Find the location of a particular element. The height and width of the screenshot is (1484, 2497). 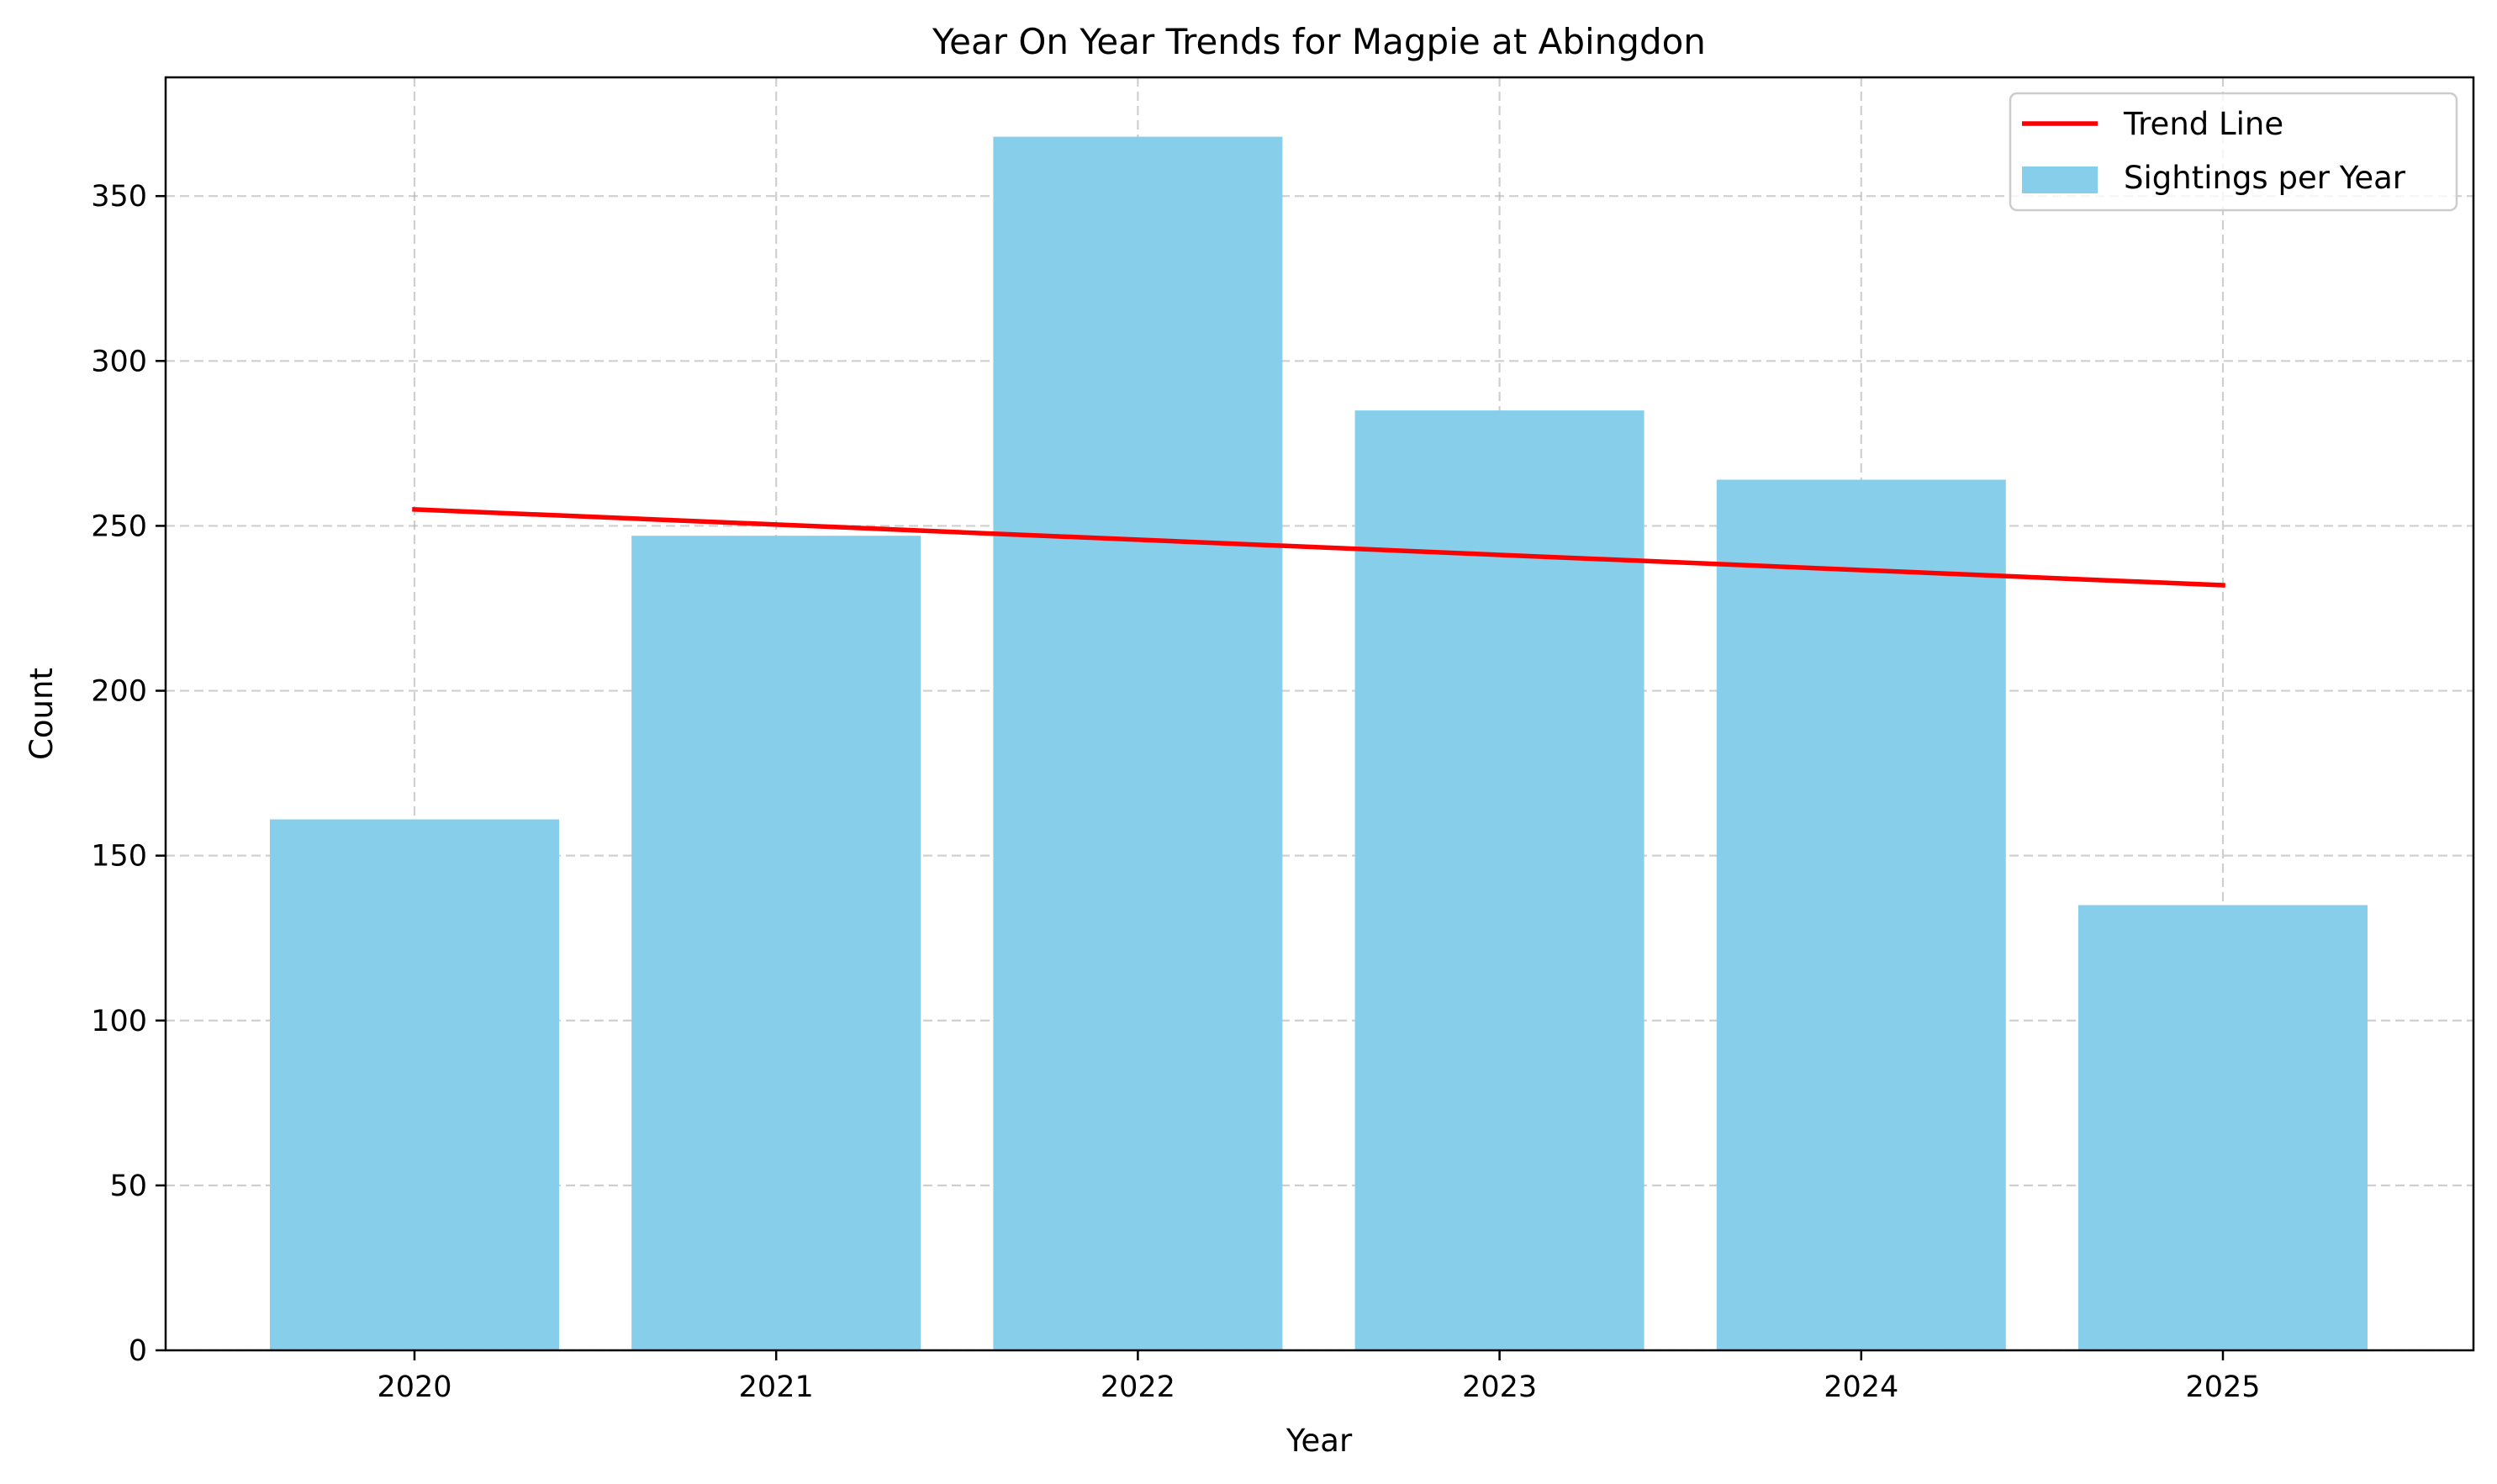

y-axis: 0 50 100 150 200 250 300 350 is located at coordinates (128, 774).